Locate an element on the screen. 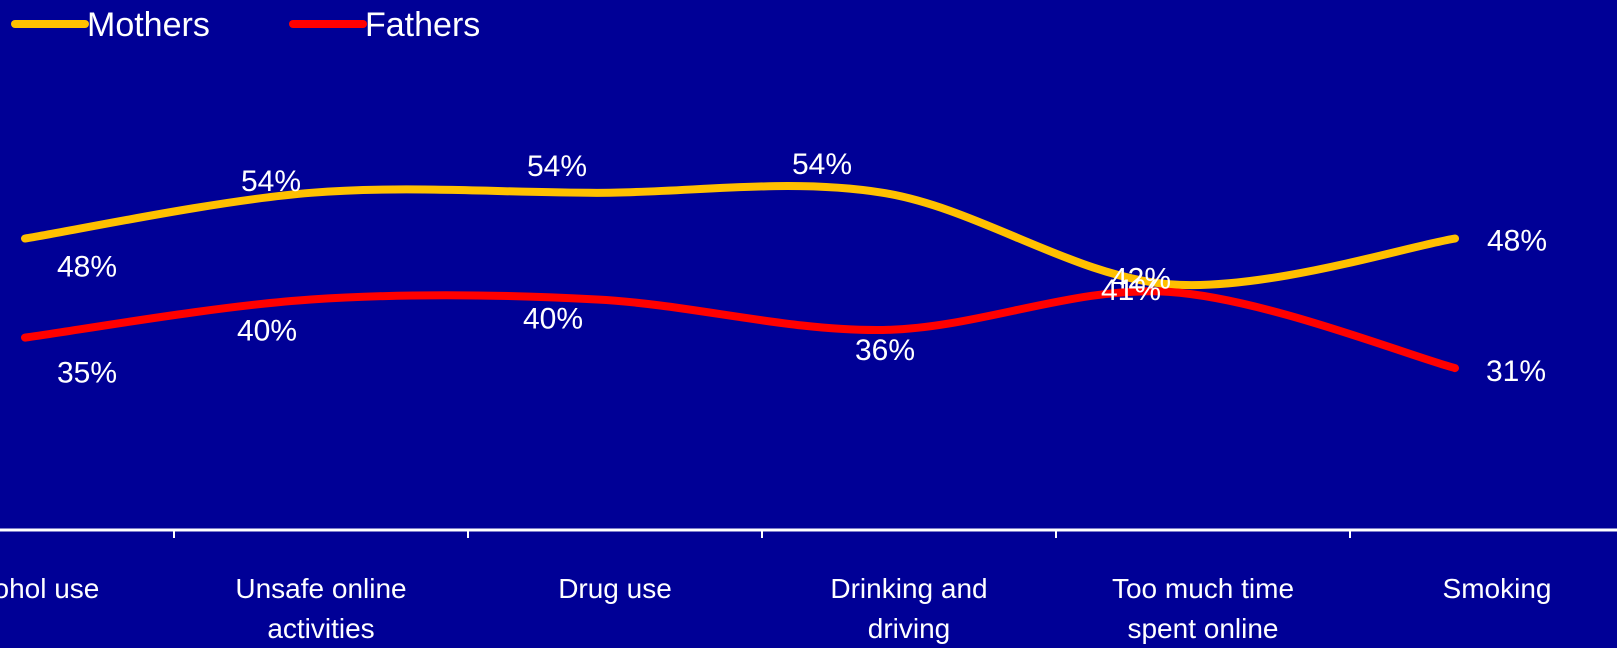  x-tick-label: Drinking and driving is located at coordinates (908, 608).